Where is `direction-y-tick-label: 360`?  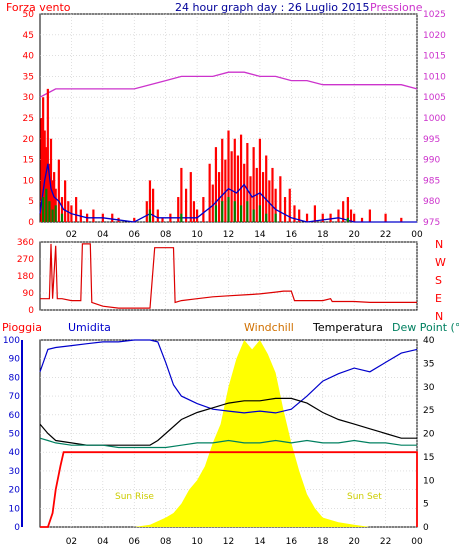
direction-y-tick-label: 360 is located at coordinates (25, 243).